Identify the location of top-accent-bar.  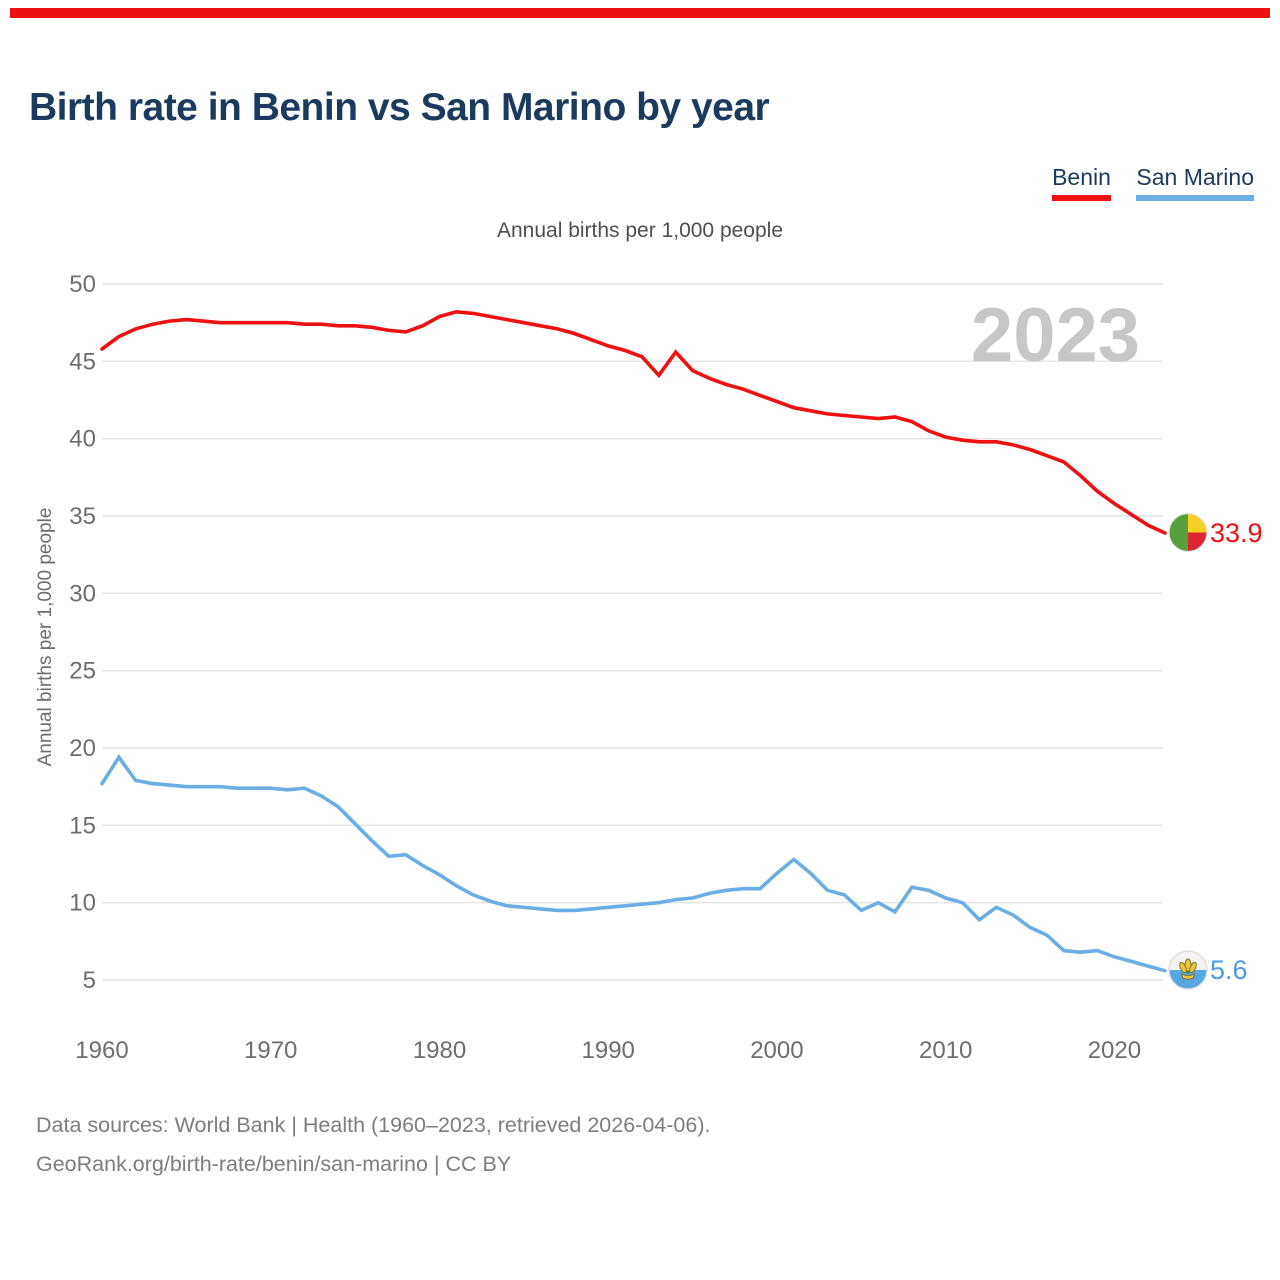
(640, 13).